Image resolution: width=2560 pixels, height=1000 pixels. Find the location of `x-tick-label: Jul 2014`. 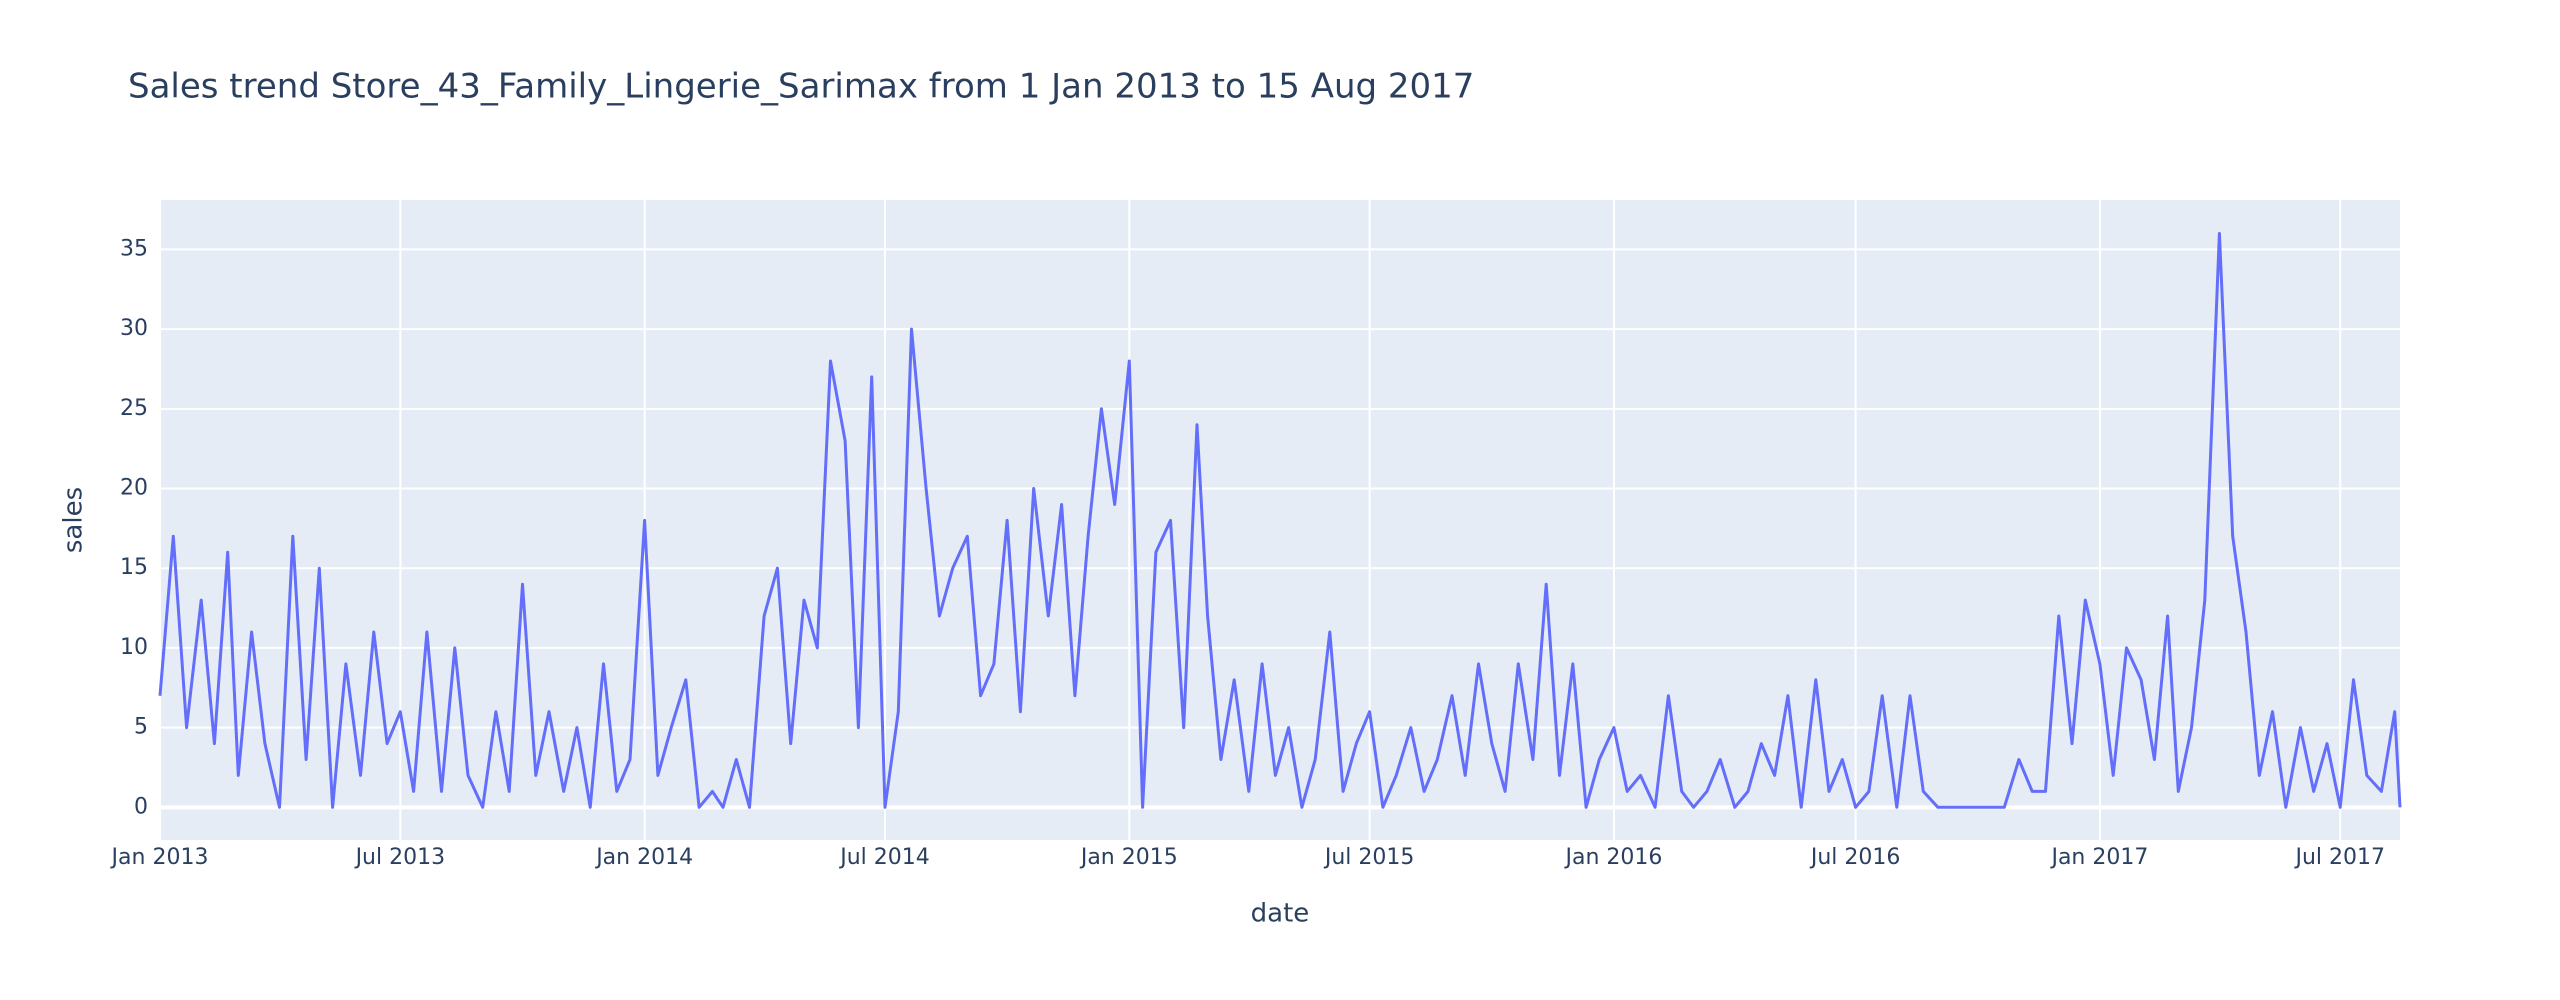

x-tick-label: Jul 2014 is located at coordinates (884, 857).